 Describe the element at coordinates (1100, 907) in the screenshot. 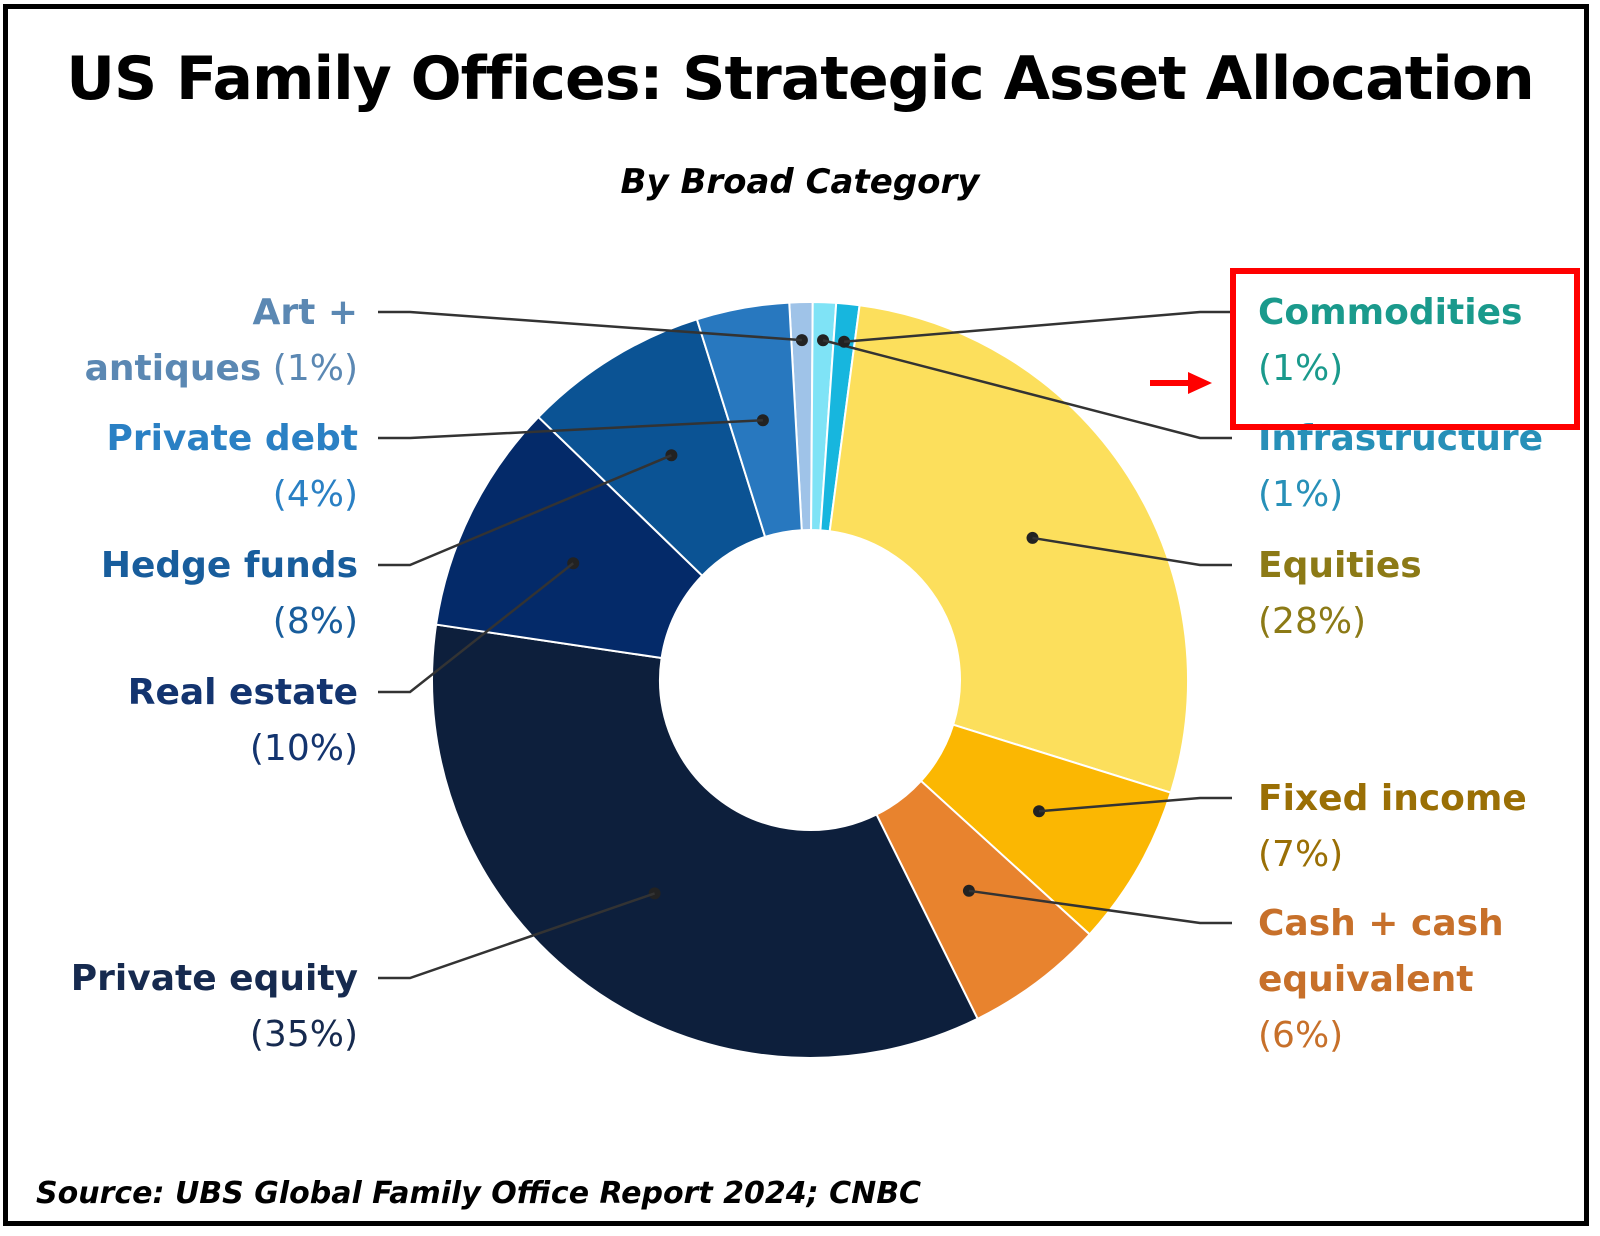

I see `leader-line-cash` at that location.